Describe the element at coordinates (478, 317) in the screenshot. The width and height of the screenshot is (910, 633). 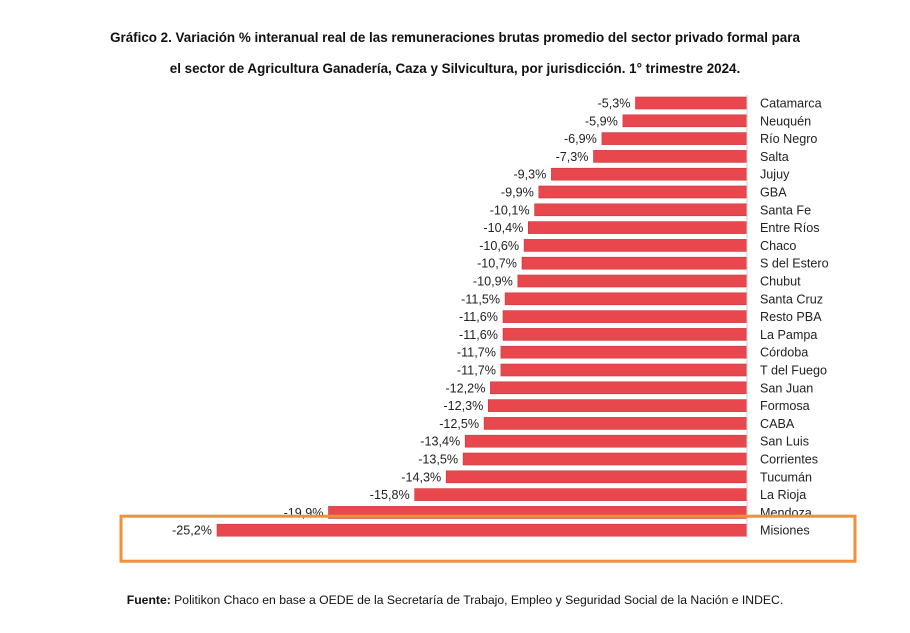
I see `value-label-12: -11,6%` at that location.